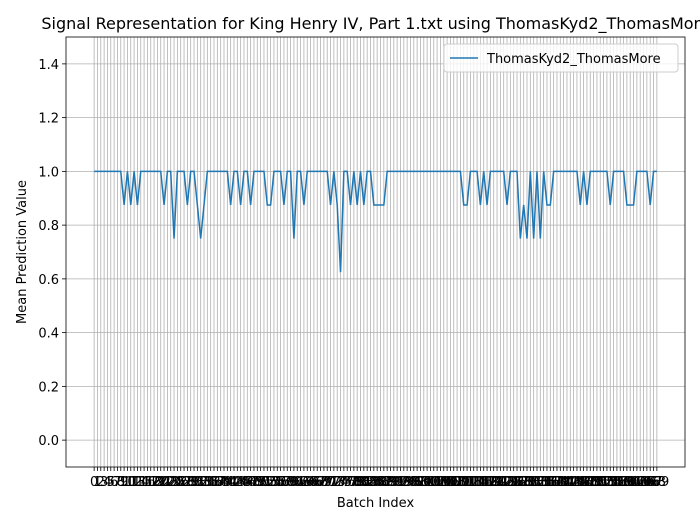 Image resolution: width=700 pixels, height=525 pixels. I want to click on x-tick-label: 26, so click(180, 482).